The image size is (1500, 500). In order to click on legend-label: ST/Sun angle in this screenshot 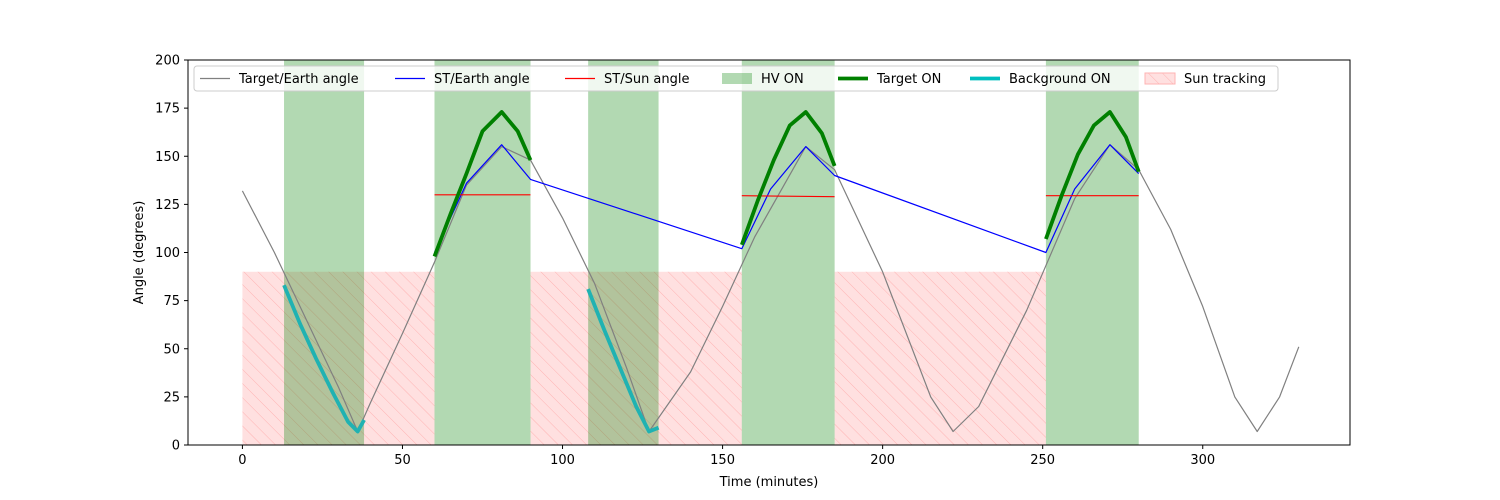, I will do `click(647, 79)`.